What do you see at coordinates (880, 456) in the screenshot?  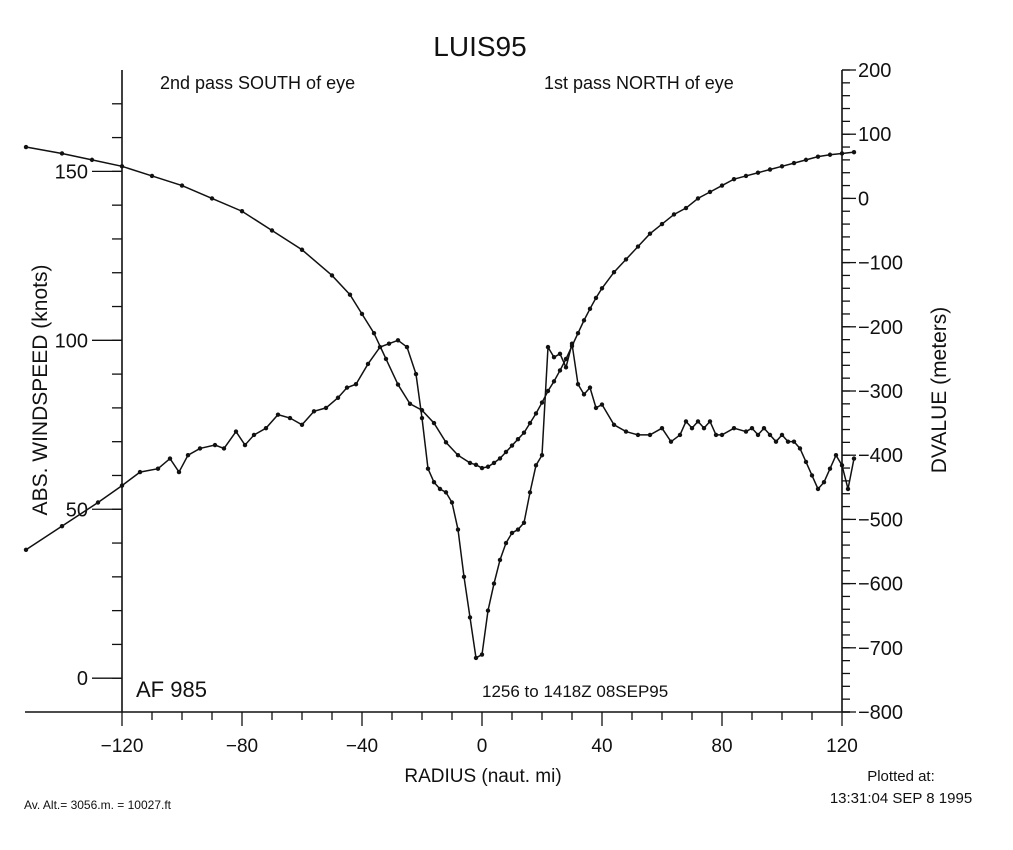 I see `y2-tick-label: −400` at bounding box center [880, 456].